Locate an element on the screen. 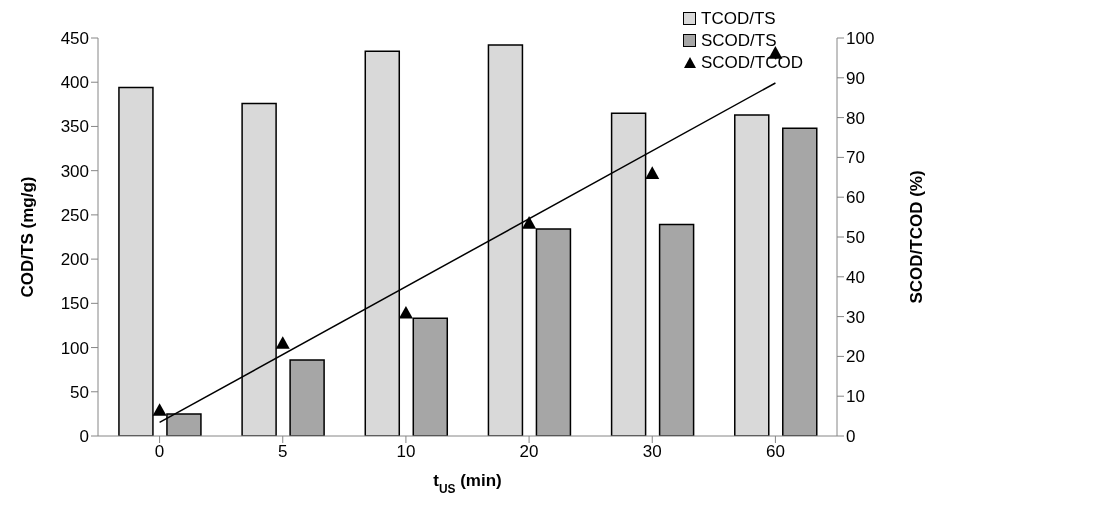  y2-tick-label: 20 is located at coordinates (855, 357).